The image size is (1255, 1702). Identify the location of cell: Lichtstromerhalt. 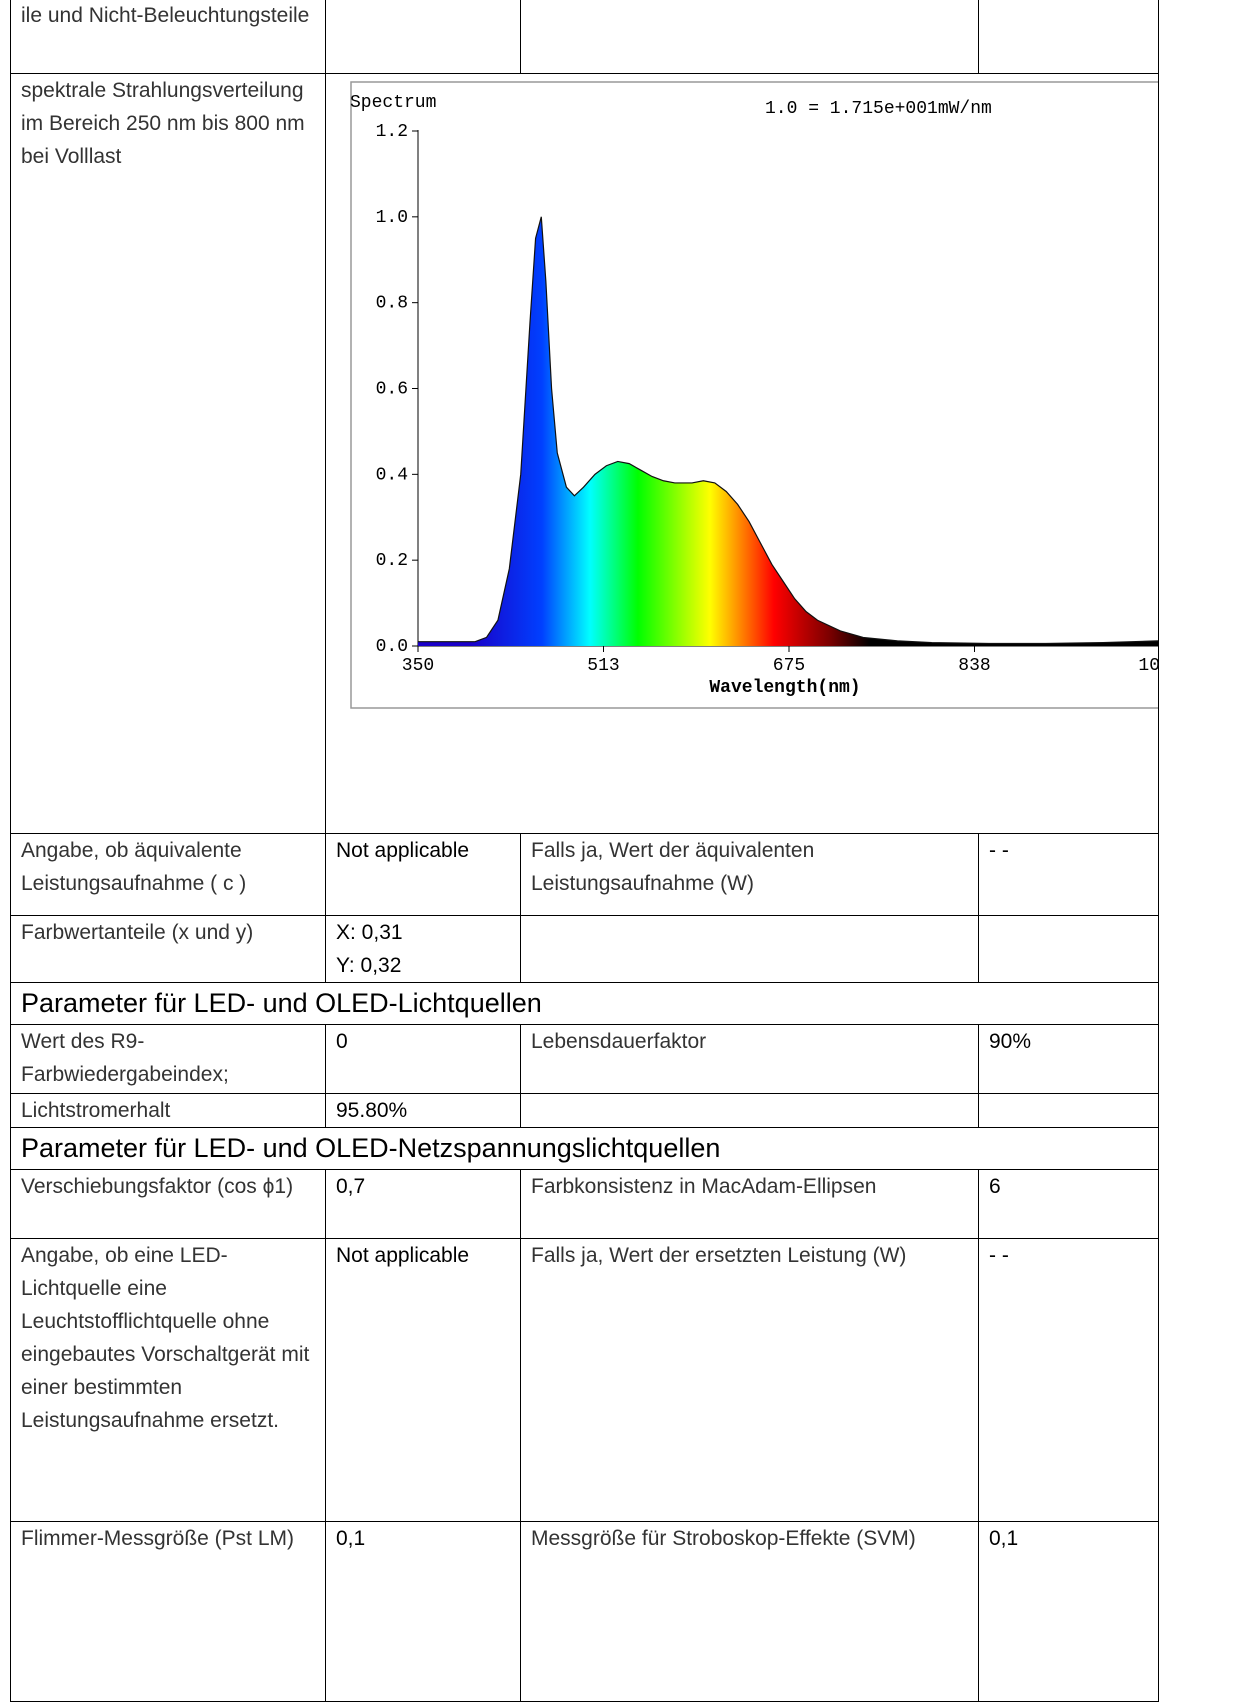
(168, 1110).